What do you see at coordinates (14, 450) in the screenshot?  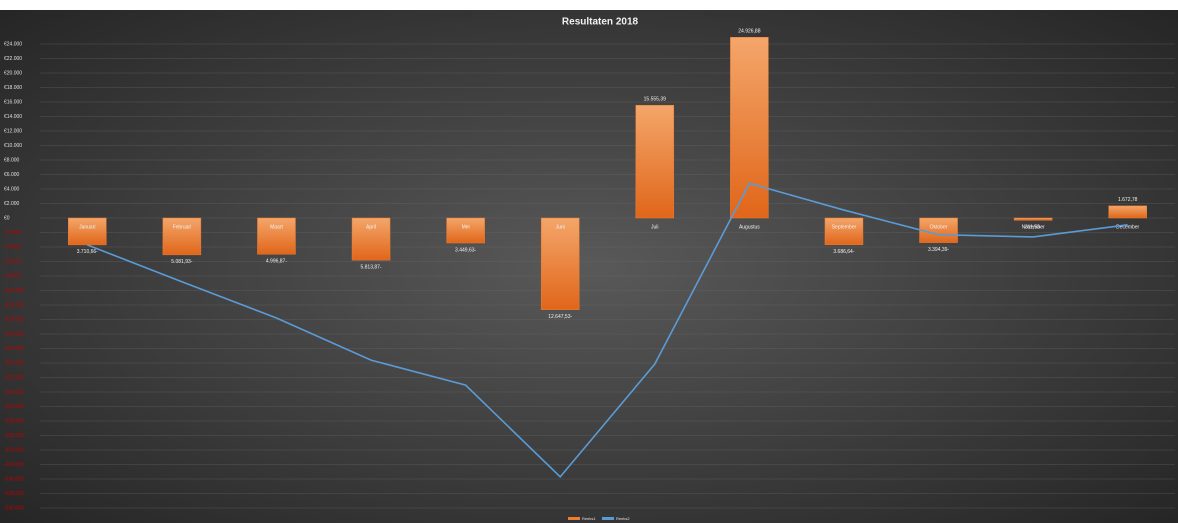 I see `y-tick-label: -€32.000` at bounding box center [14, 450].